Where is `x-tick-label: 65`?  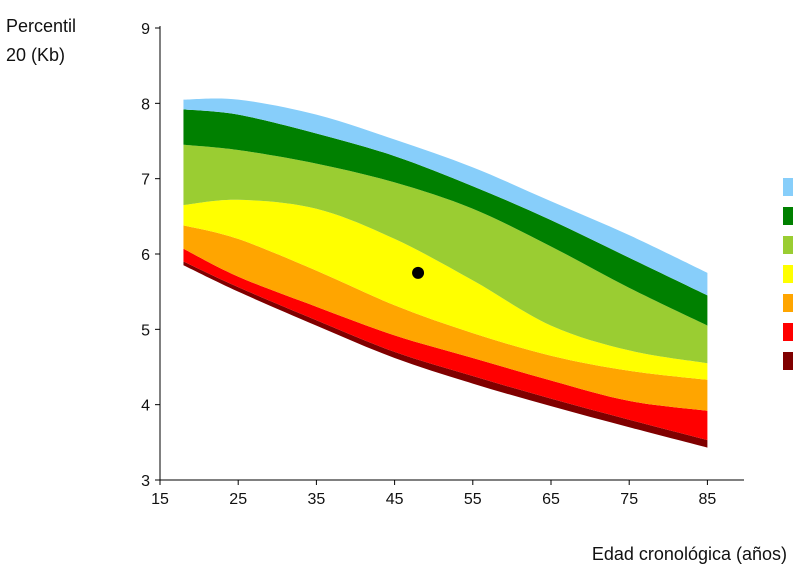
x-tick-label: 65 is located at coordinates (551, 499).